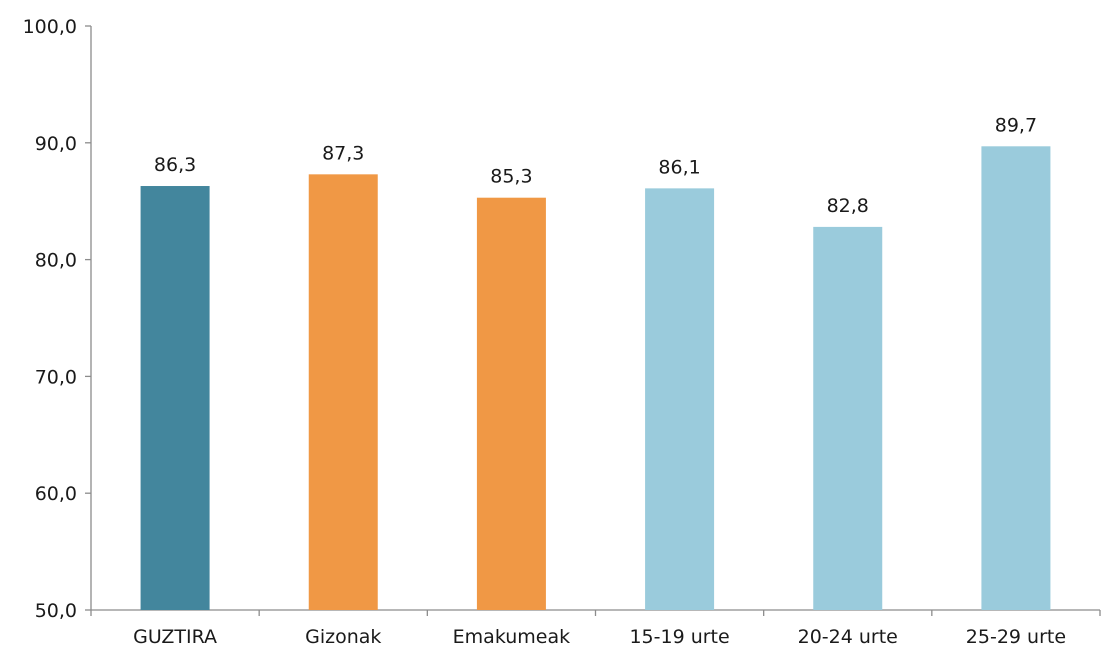  What do you see at coordinates (679, 167) in the screenshot?
I see `bar-value-label: 86,1` at bounding box center [679, 167].